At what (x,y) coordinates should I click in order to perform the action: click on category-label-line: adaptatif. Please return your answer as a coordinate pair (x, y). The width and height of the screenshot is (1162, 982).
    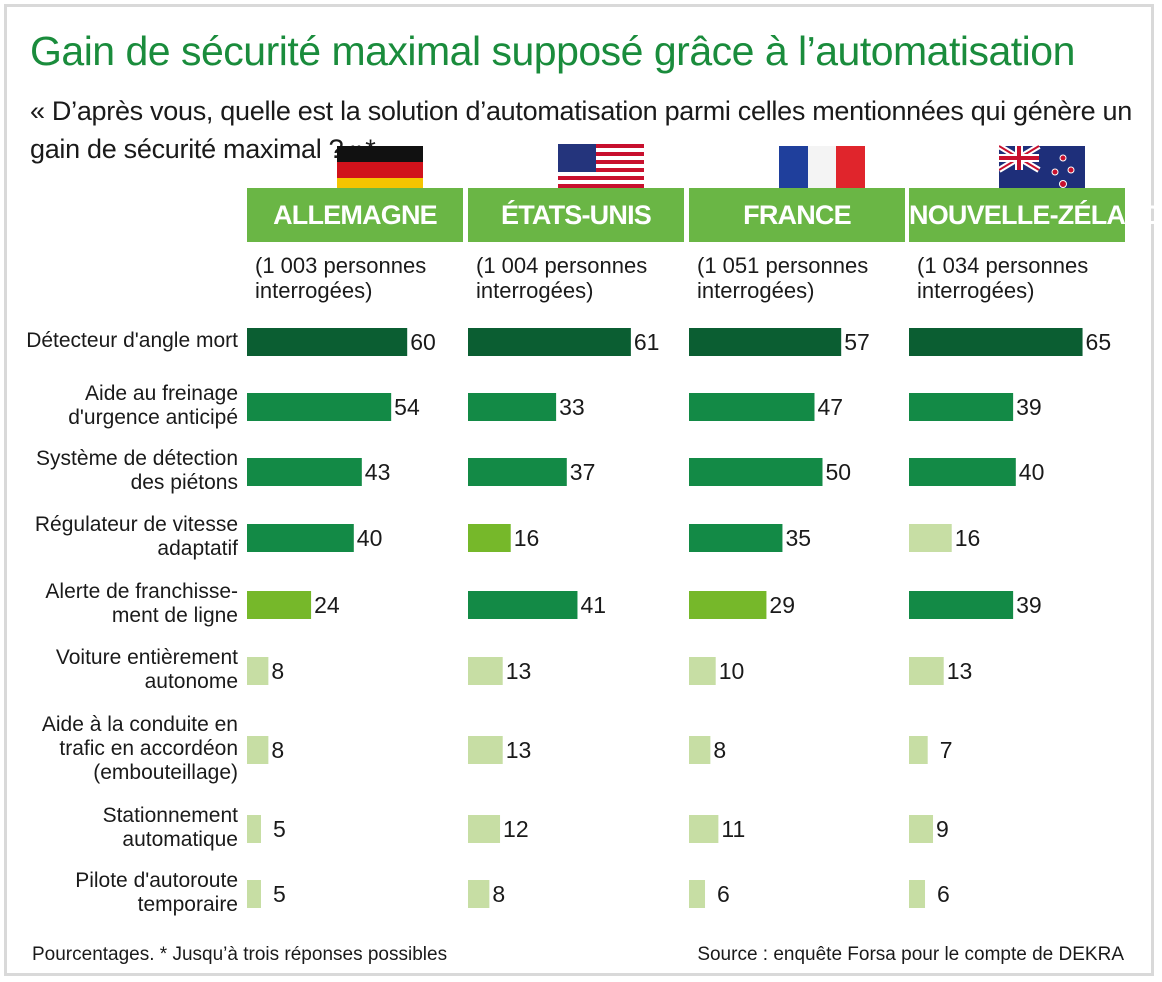
    Looking at the image, I should click on (197, 548).